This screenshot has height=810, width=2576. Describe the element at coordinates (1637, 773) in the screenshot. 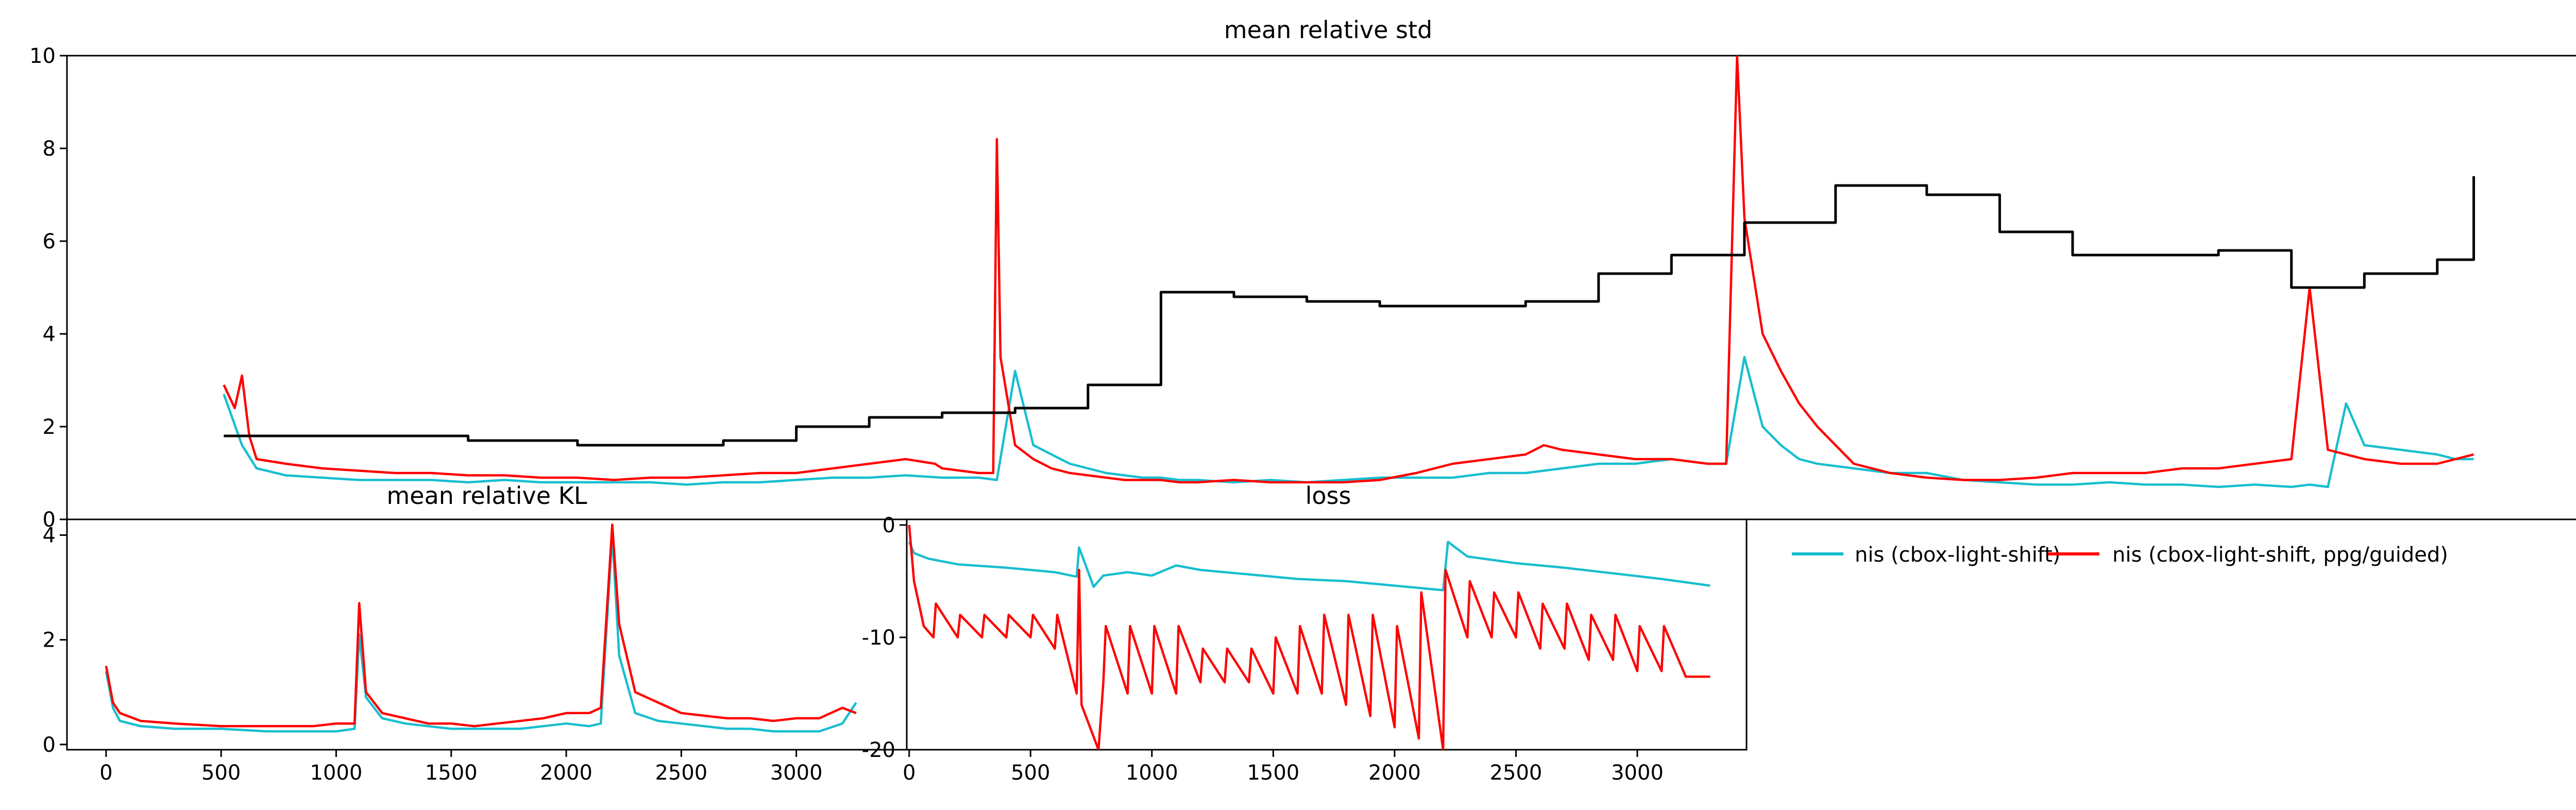

I see `loss-xtick-label-6: 3000` at that location.